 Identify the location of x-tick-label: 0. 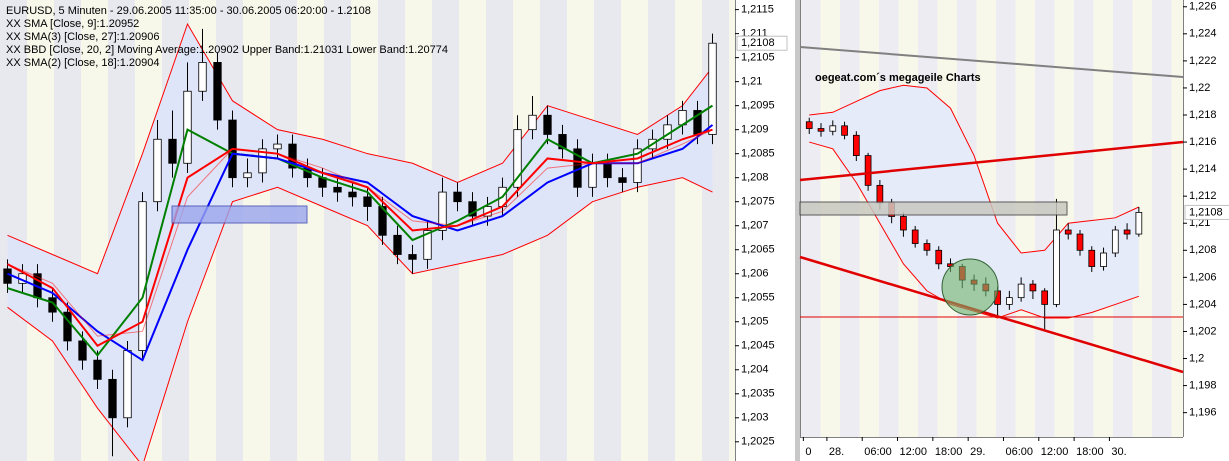
(808, 452).